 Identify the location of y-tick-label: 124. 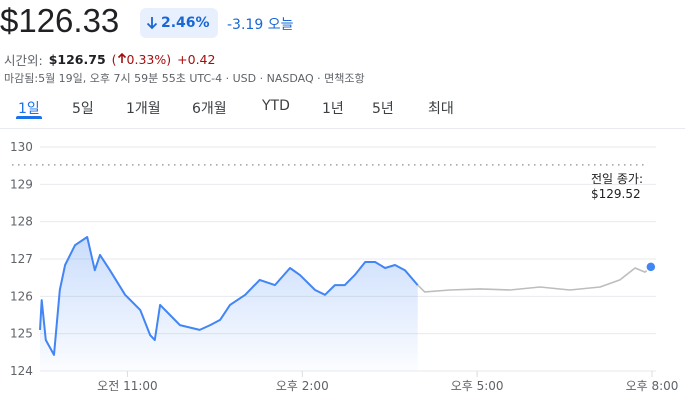
(21, 371).